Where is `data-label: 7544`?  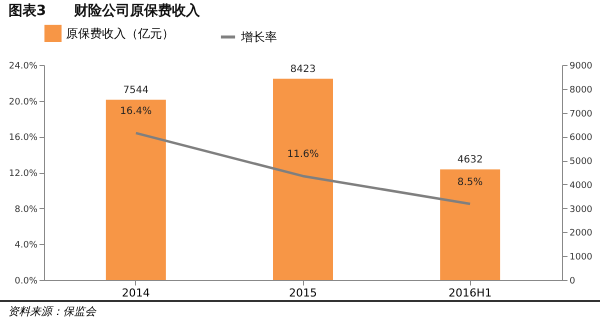
data-label: 7544 is located at coordinates (136, 90).